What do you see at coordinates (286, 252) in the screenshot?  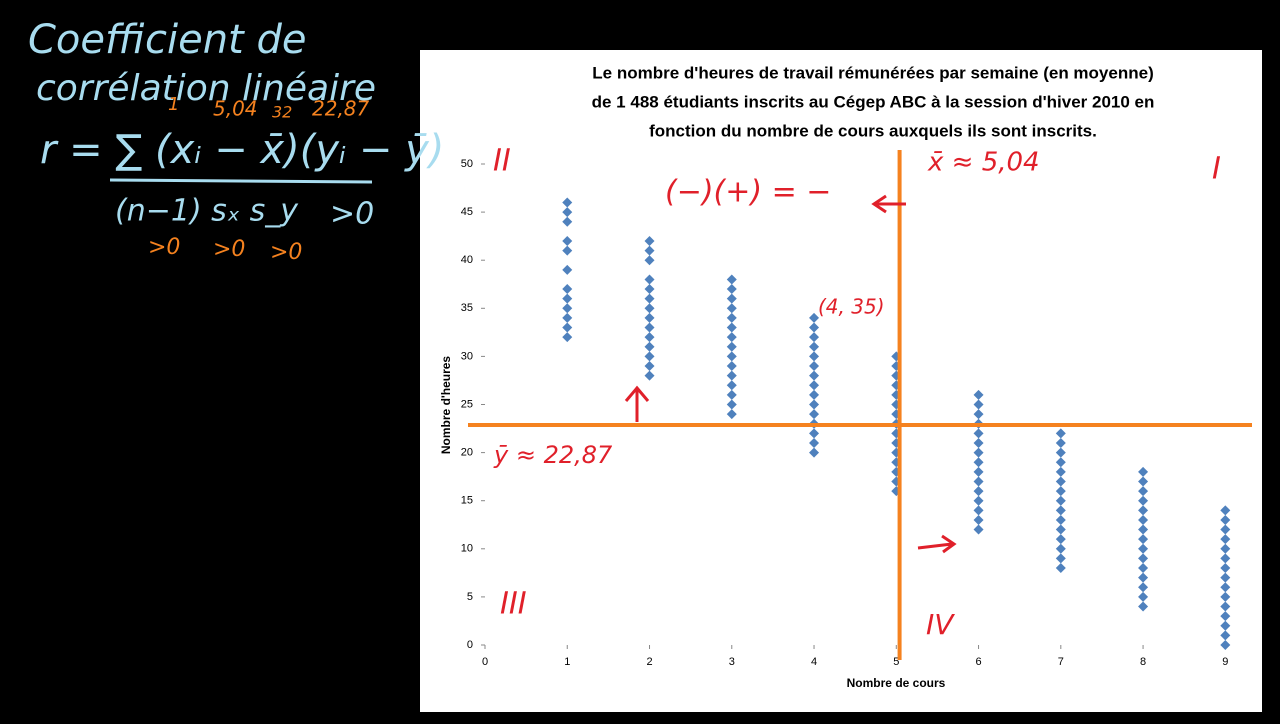 I see `below-label: >0` at bounding box center [286, 252].